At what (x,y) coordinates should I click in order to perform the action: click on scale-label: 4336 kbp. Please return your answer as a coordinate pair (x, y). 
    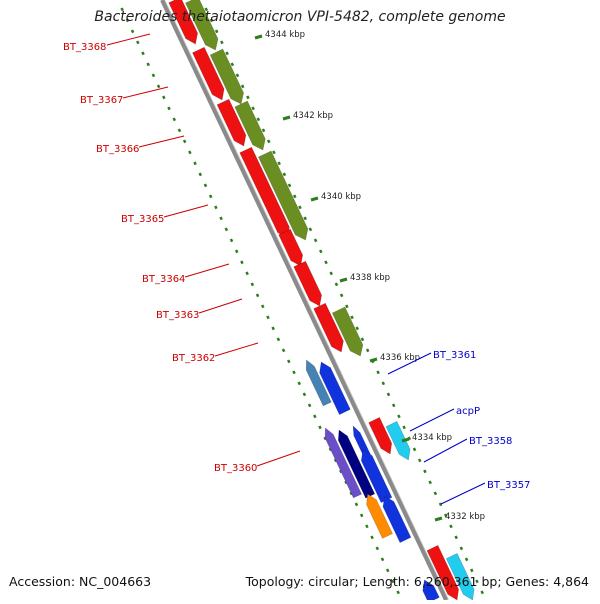
    Looking at the image, I should click on (400, 358).